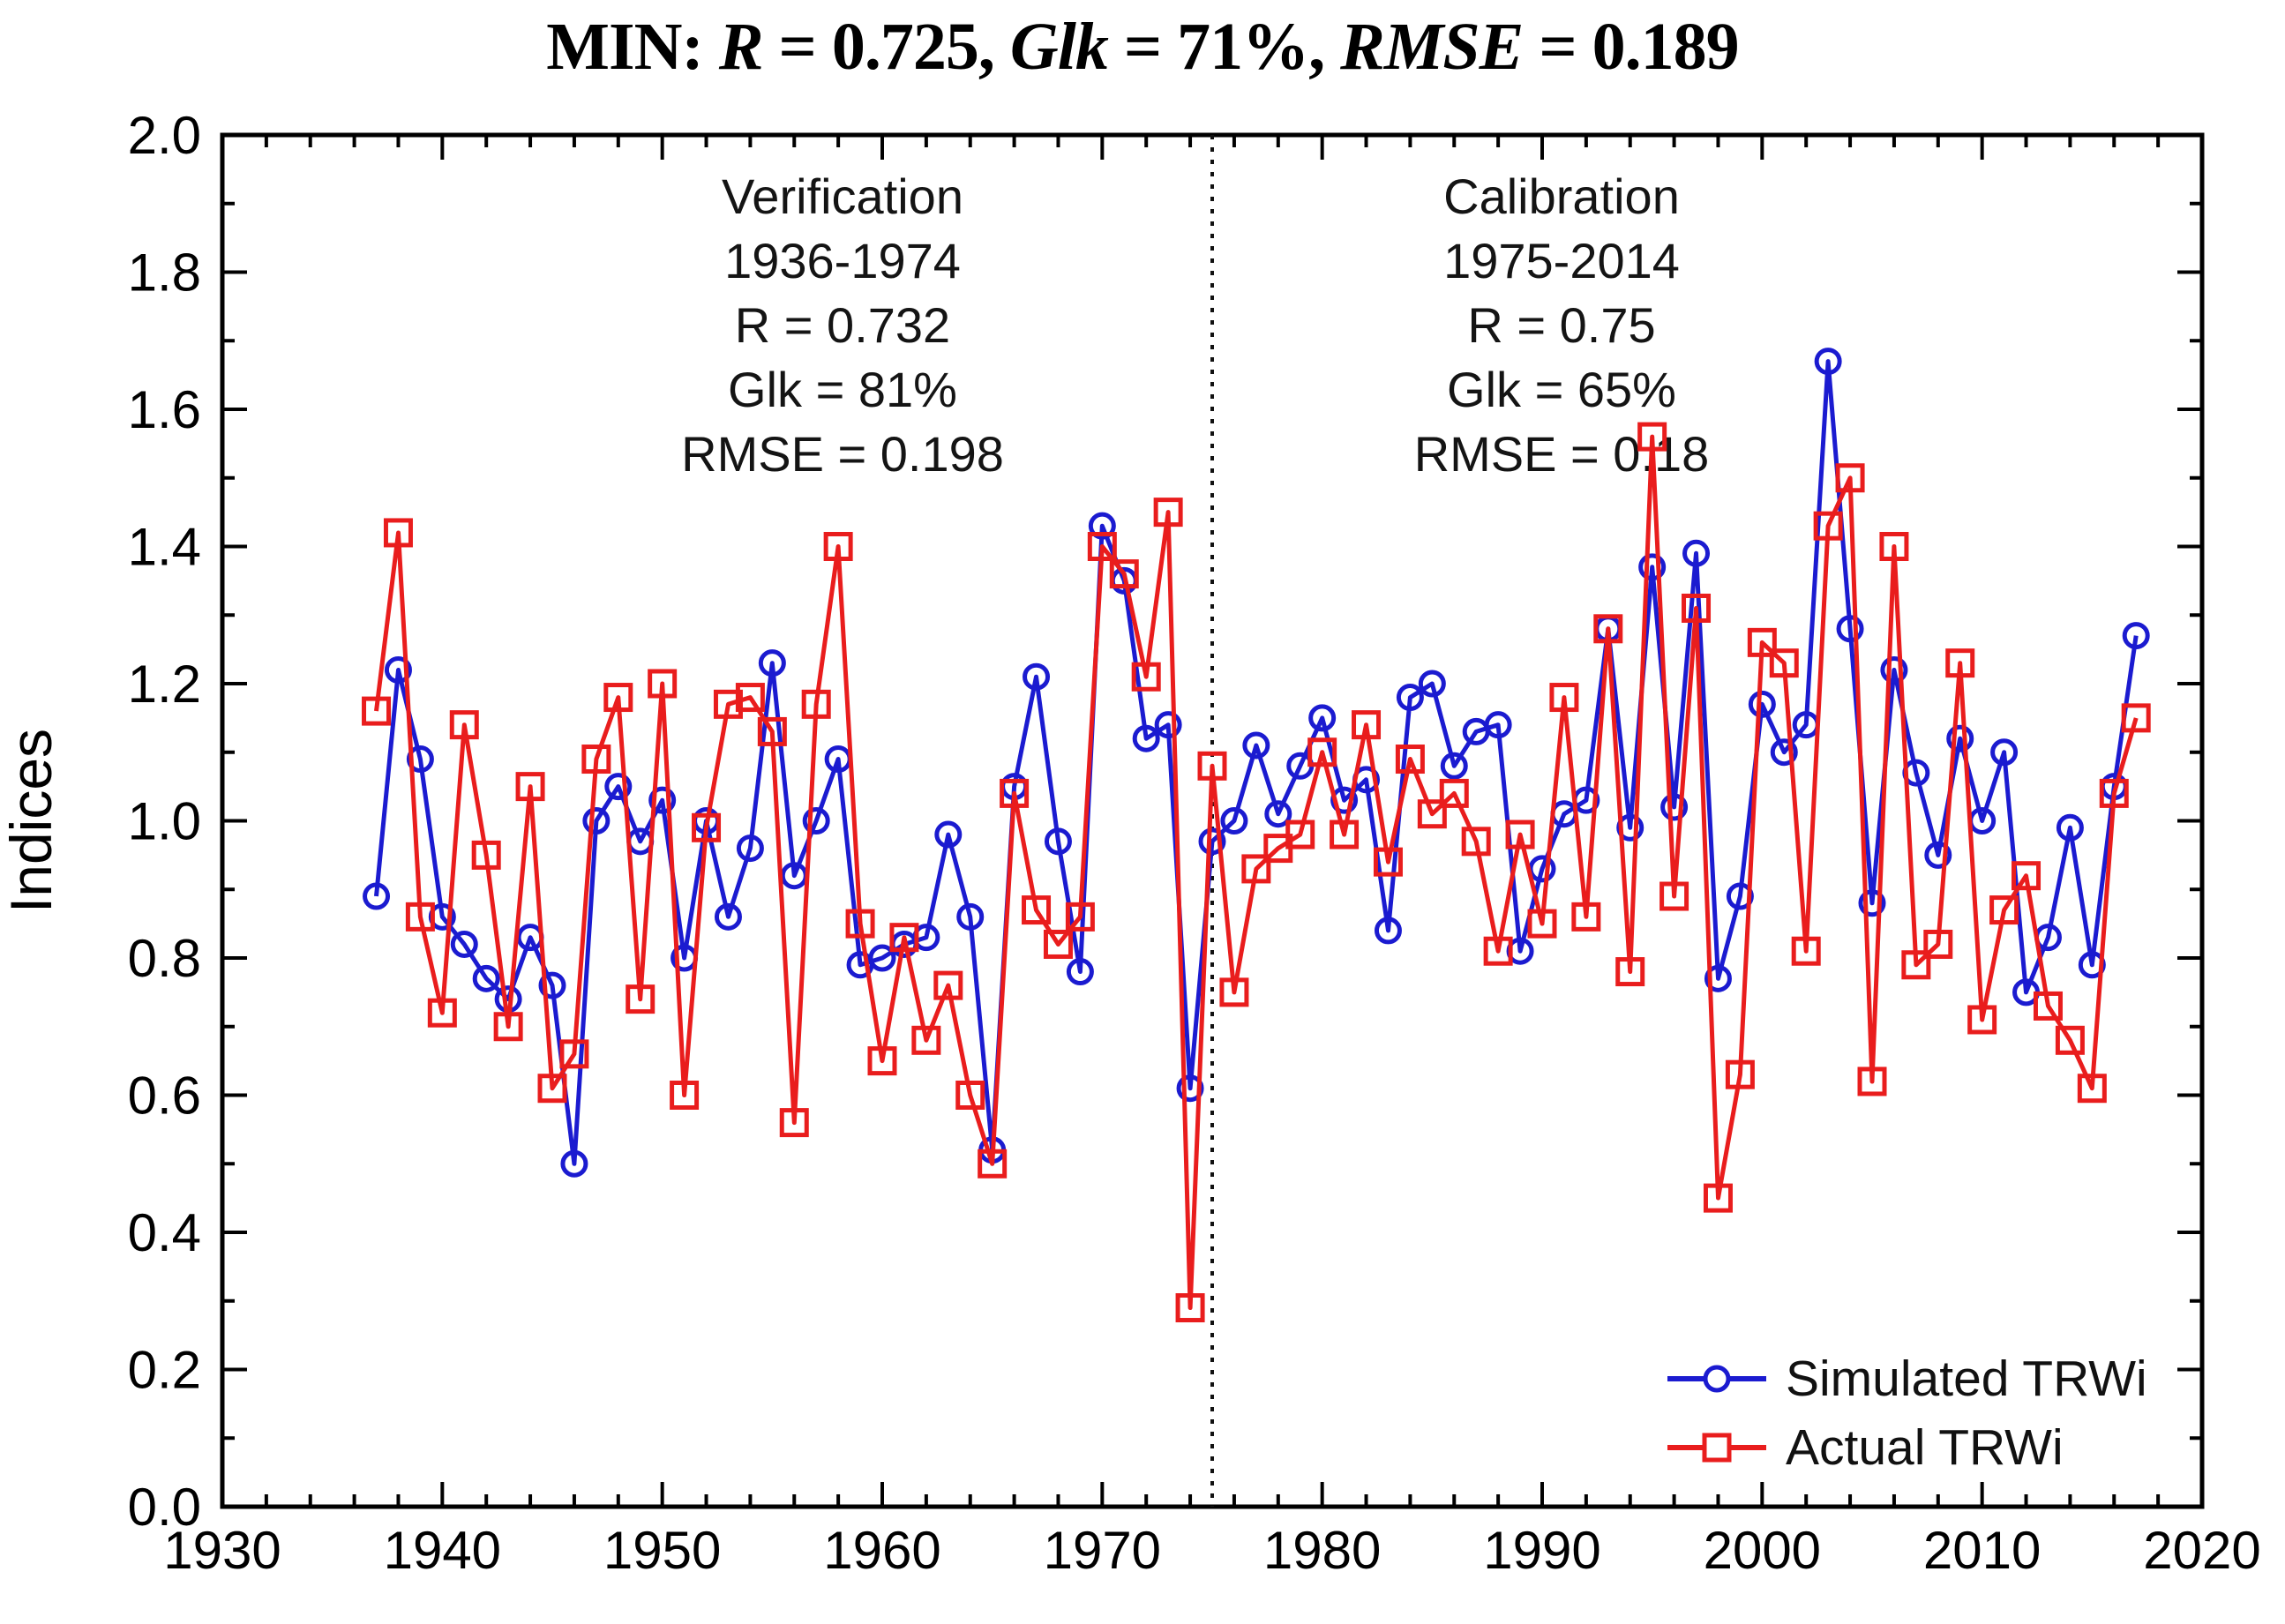 This screenshot has width=2285, height=1624. What do you see at coordinates (632, 47) in the screenshot?
I see `title-segment: MIN:` at bounding box center [632, 47].